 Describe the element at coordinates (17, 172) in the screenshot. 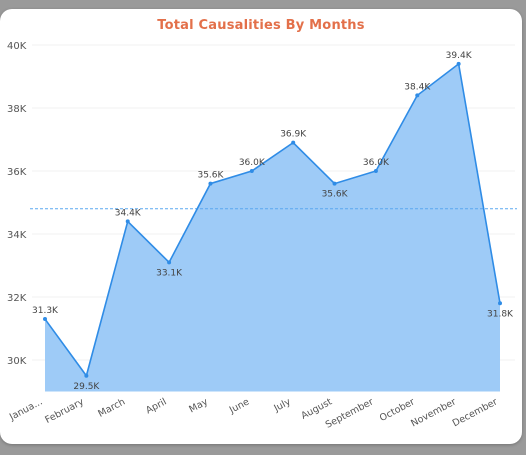

I see `y-tick-label: 36K` at that location.